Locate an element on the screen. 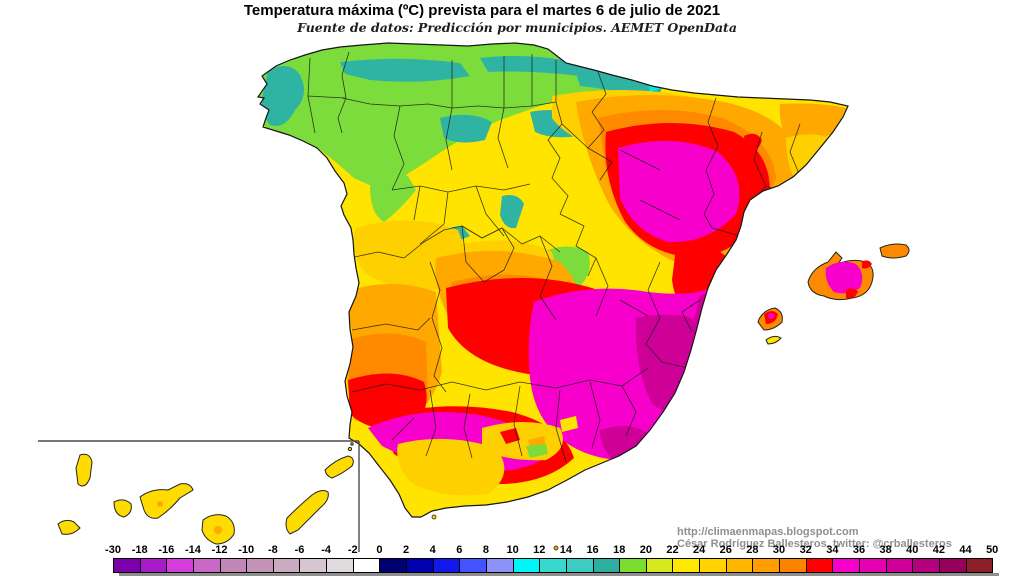 This screenshot has width=1024, height=576. legend-tick: 2 is located at coordinates (406, 550).